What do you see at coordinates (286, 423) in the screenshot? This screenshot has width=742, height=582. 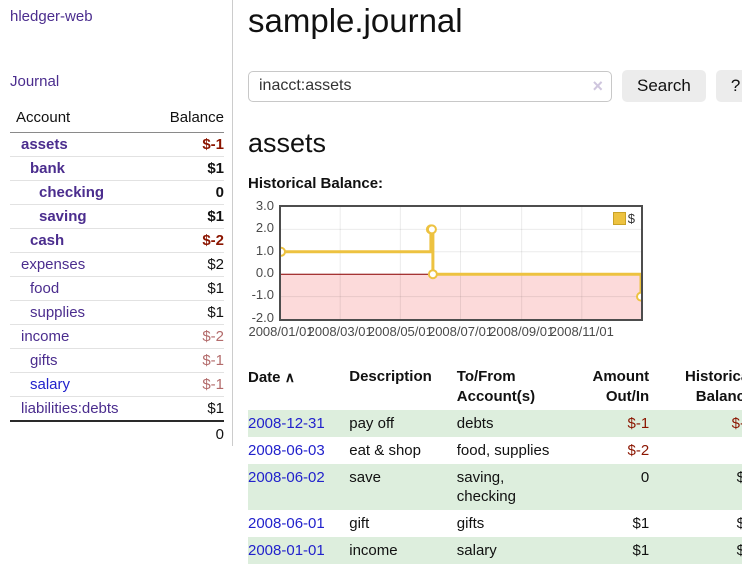 I see `transaction-date-link: 2008-12-31` at bounding box center [286, 423].